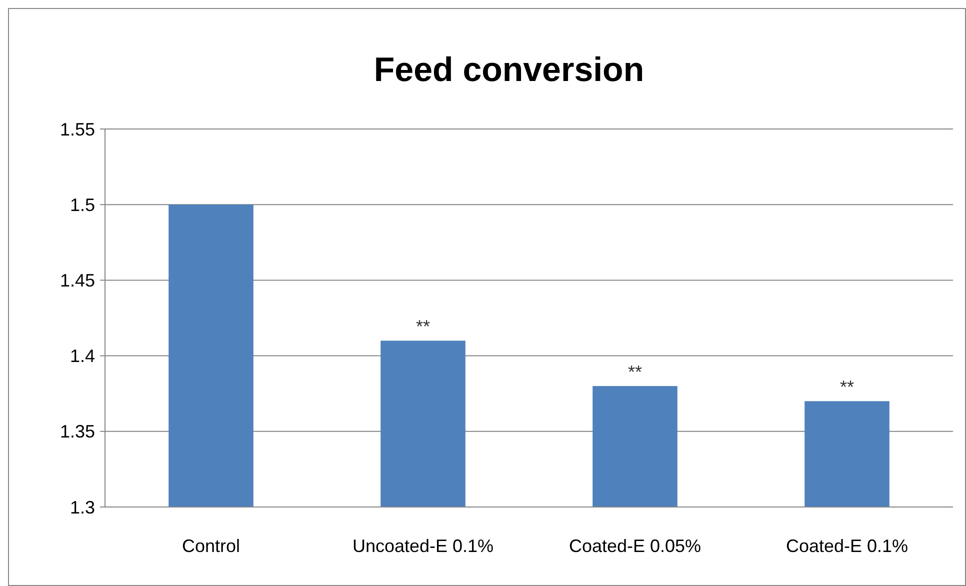  What do you see at coordinates (423, 546) in the screenshot?
I see `x-tick-label: Uncoated-E 0.1%` at bounding box center [423, 546].